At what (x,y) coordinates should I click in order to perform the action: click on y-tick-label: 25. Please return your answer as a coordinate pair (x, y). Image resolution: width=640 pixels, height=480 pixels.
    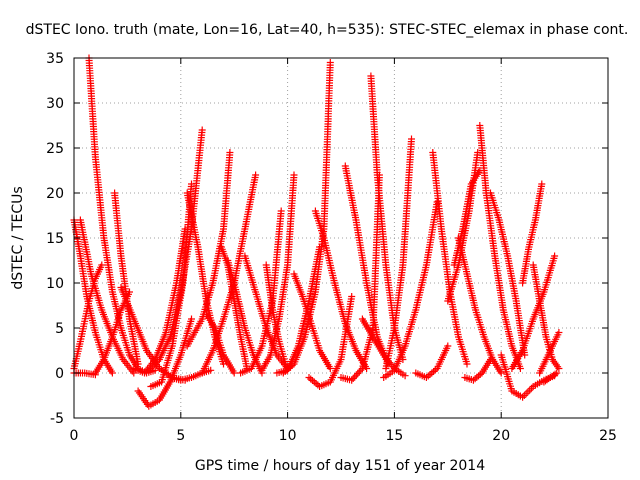
    Looking at the image, I should click on (55, 149).